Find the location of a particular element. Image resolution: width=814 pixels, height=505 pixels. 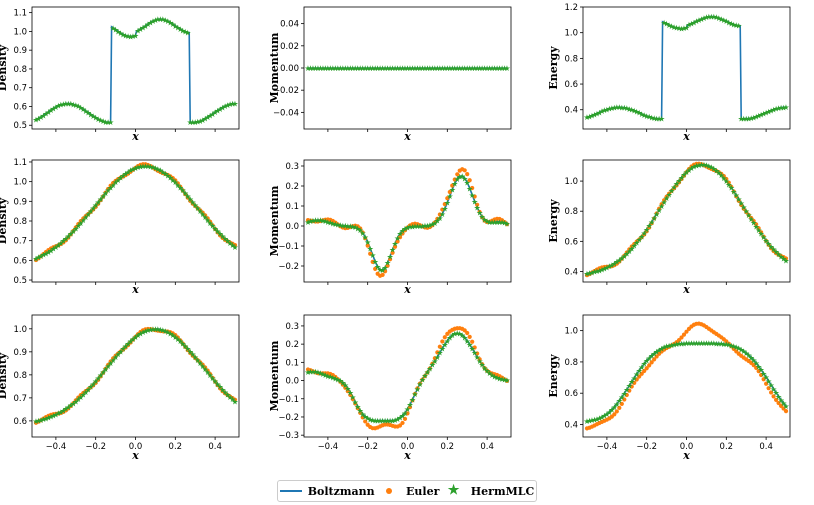

legend-label-hermmlc: HermMLC is located at coordinates (502, 491).